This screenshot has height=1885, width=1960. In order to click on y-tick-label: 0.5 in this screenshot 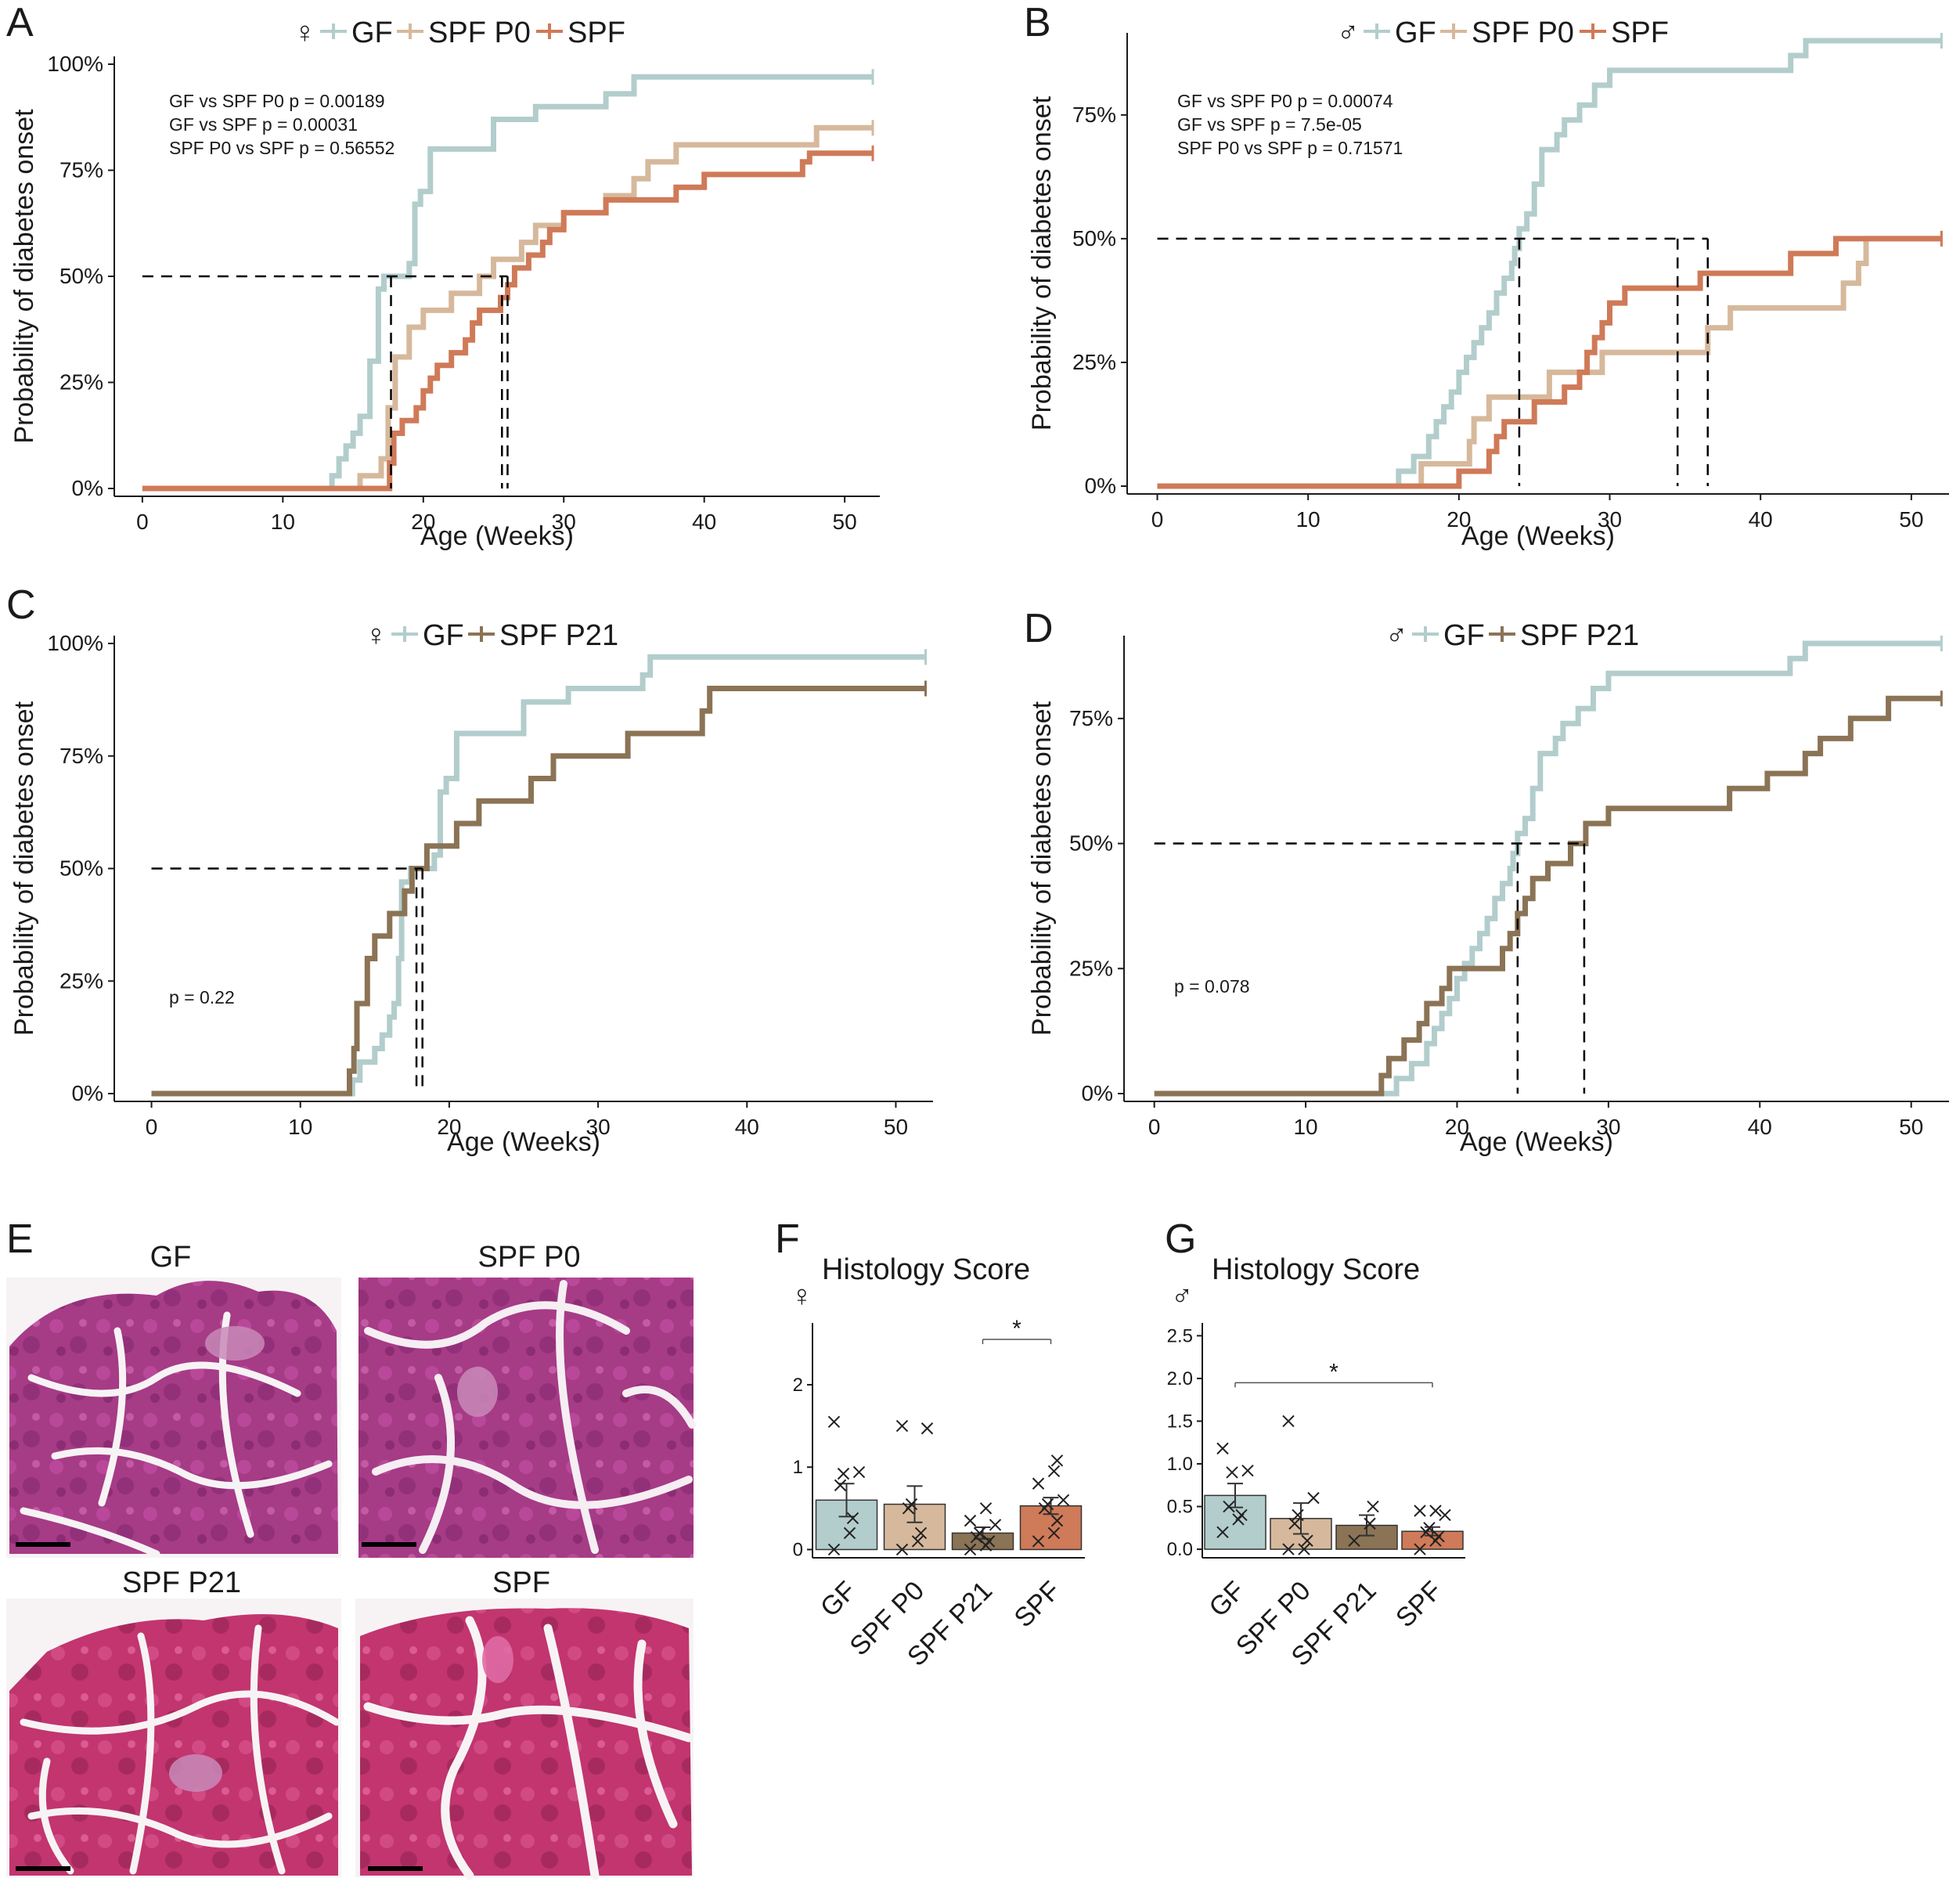, I will do `click(1180, 1507)`.